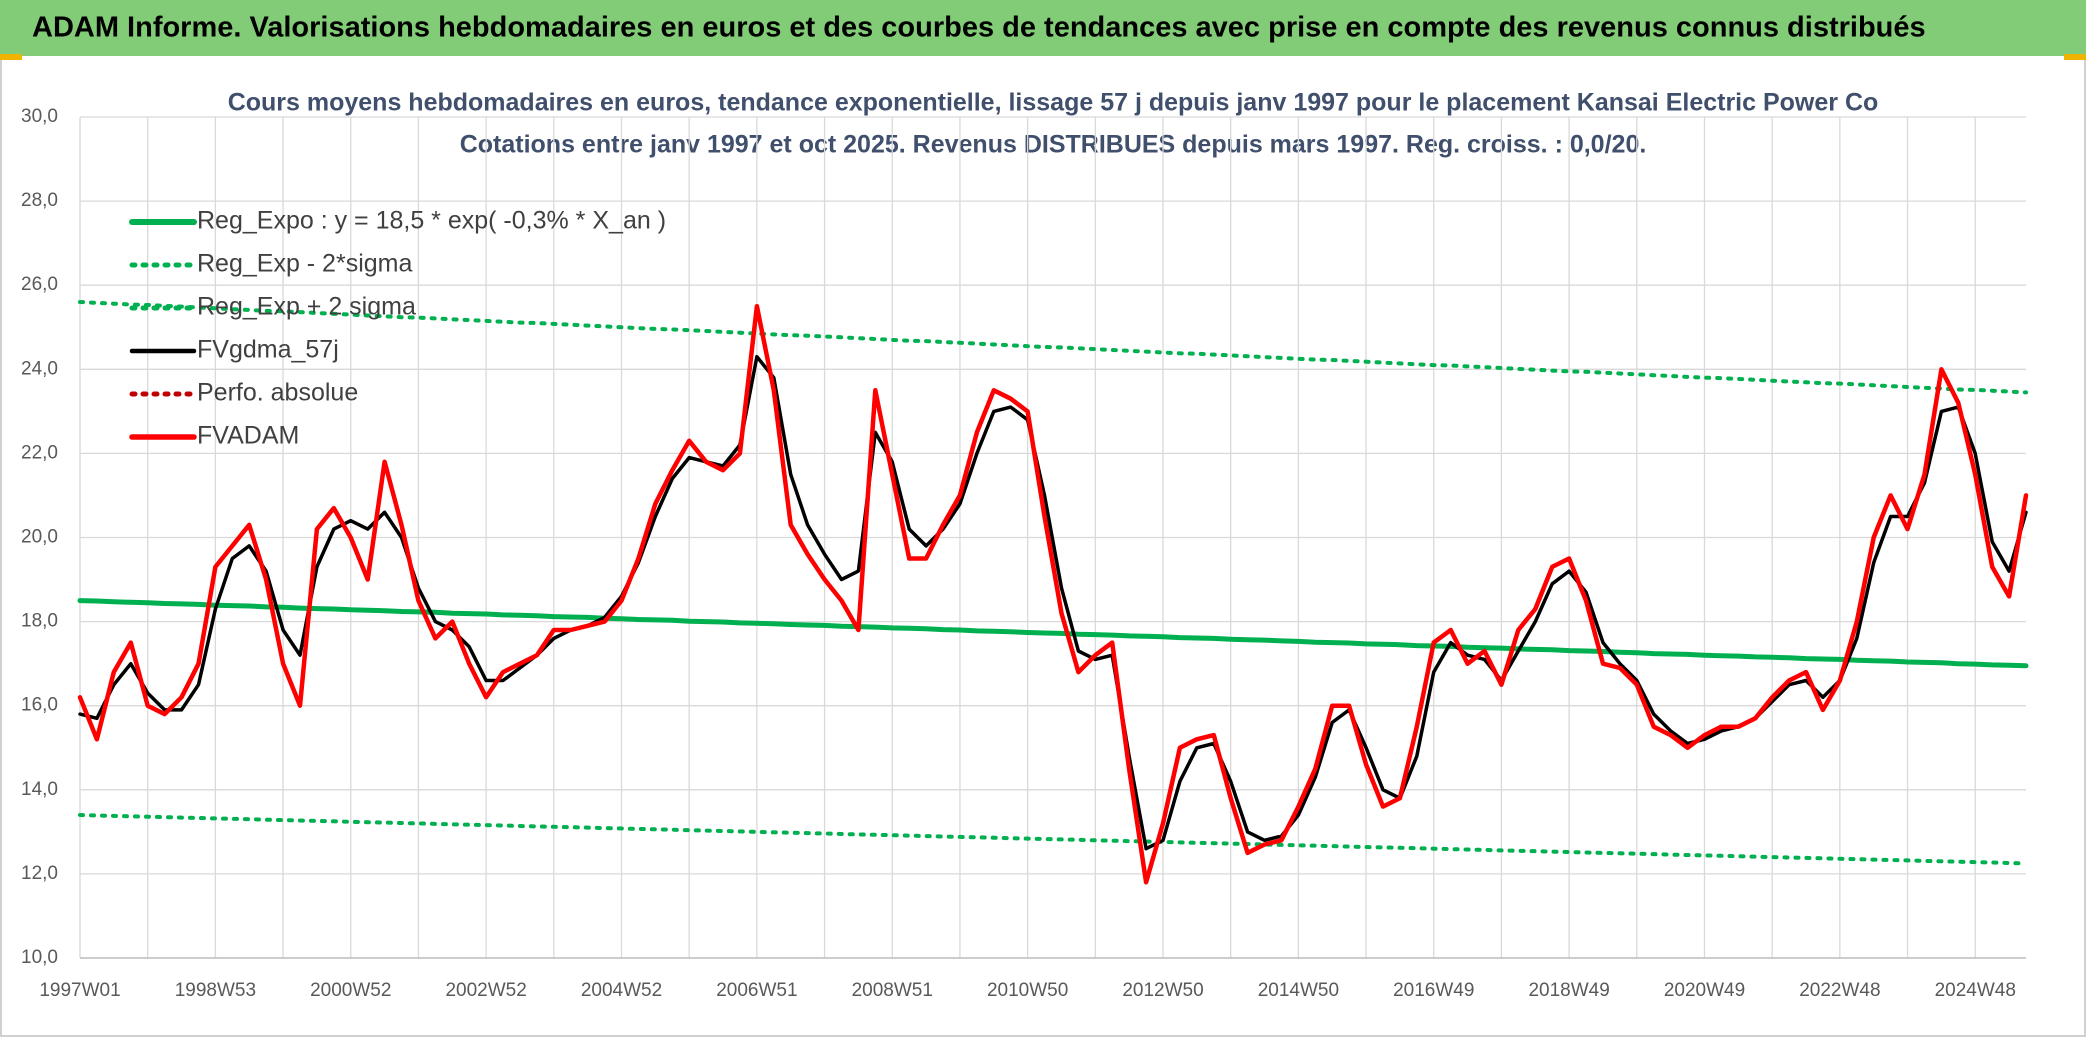 The image size is (2086, 1037). I want to click on legend-label: Perfo. absolue, so click(277, 393).